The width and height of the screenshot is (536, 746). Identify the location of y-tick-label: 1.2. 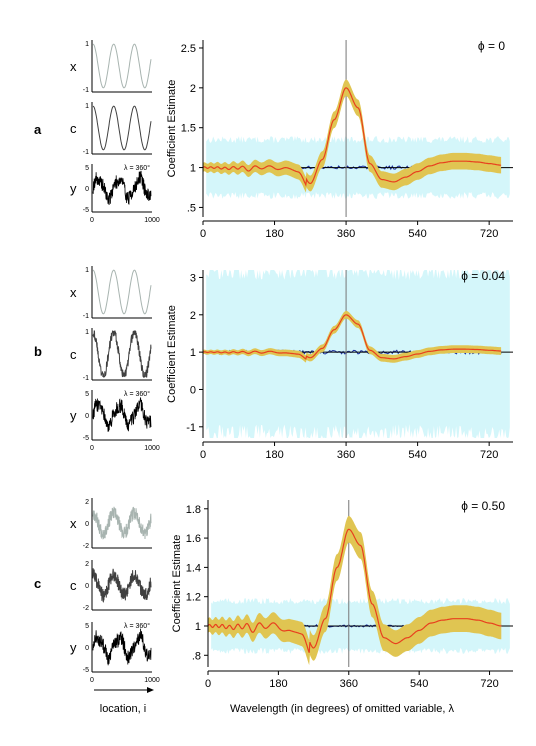
(193, 598).